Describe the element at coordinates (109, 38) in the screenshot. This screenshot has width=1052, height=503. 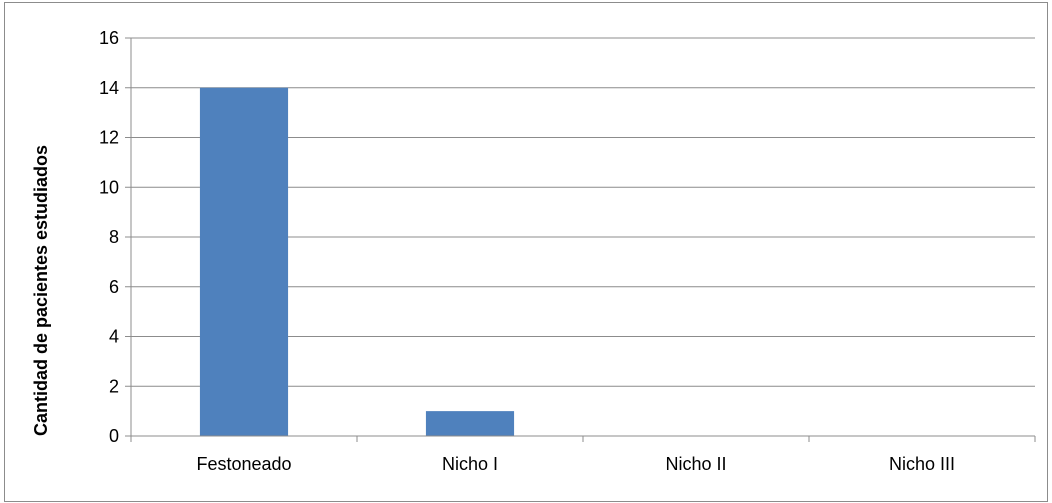
I see `y-tick-label: 16` at that location.